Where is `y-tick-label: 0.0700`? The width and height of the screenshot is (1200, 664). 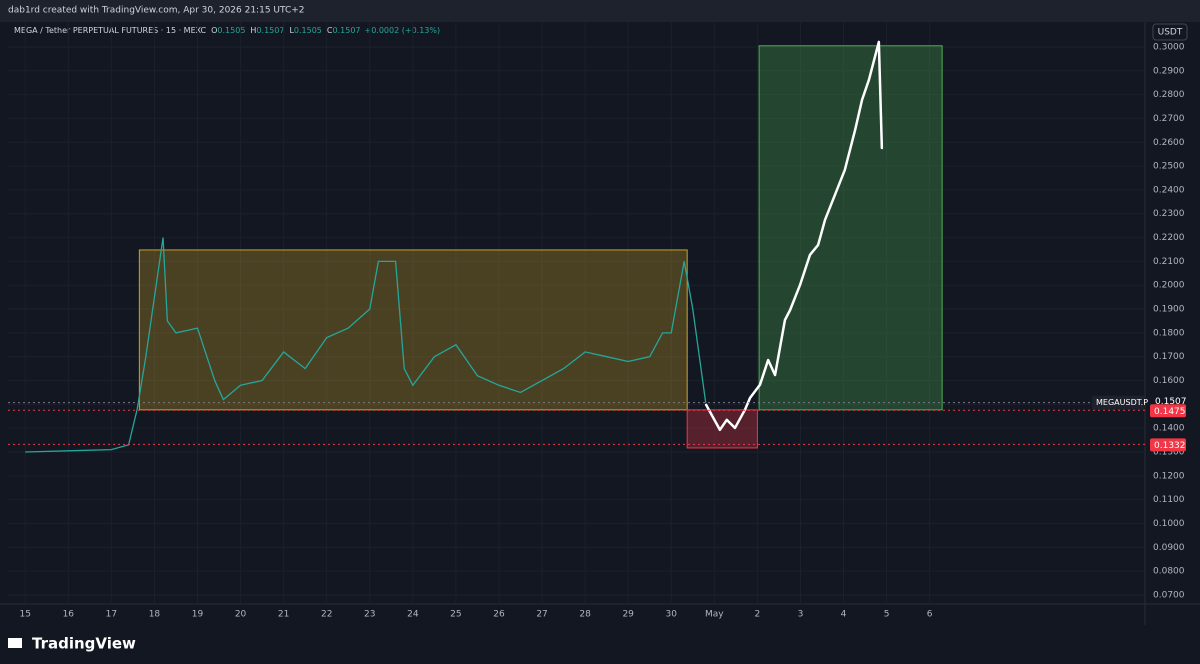 y-tick-label: 0.0700 is located at coordinates (1169, 595).